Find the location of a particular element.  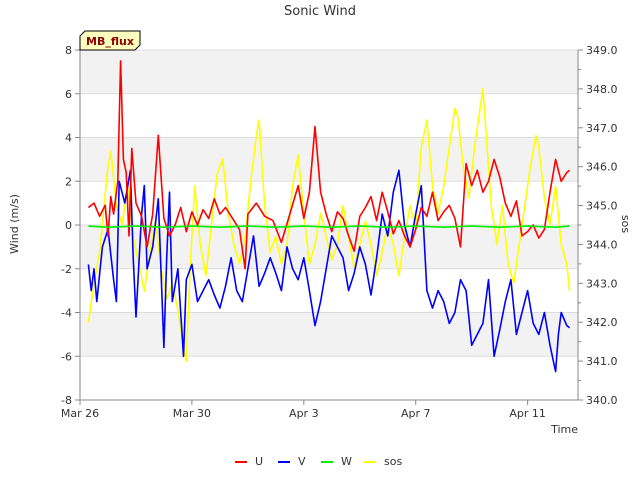

legend-label-v: V is located at coordinates (302, 461).